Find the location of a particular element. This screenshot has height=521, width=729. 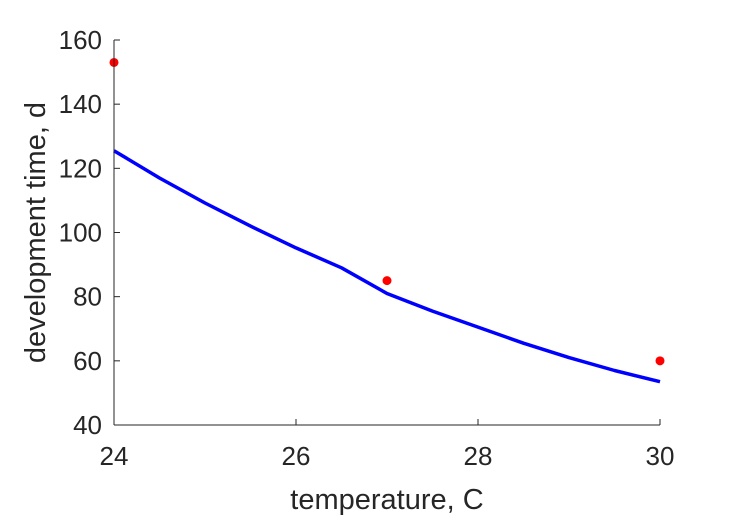

y-tick-label: 120 is located at coordinates (80, 168).